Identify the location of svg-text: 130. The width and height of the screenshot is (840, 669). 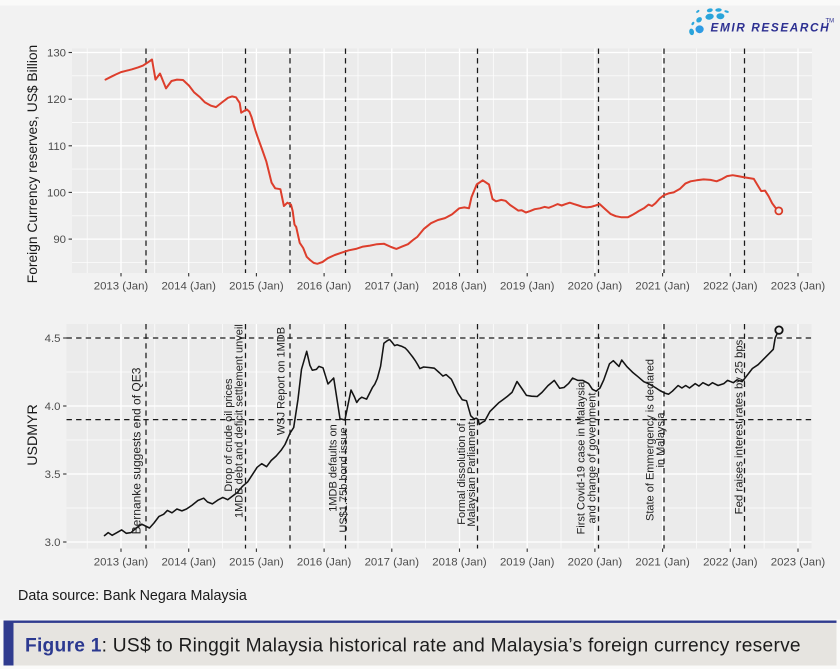
(56, 54).